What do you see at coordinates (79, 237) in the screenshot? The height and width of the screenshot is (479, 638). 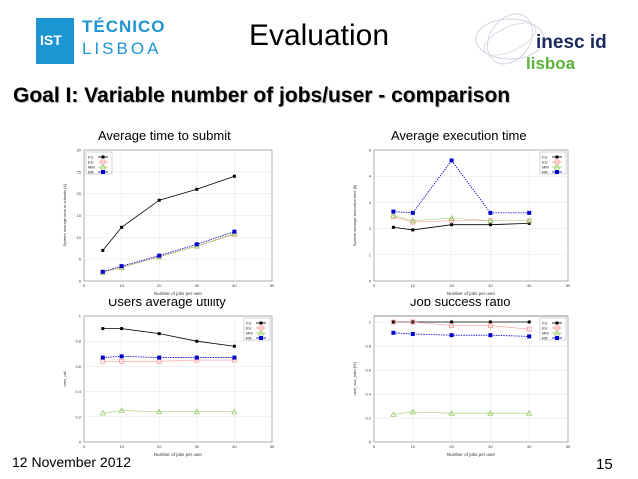 I see `y-tick-label: 10` at bounding box center [79, 237].